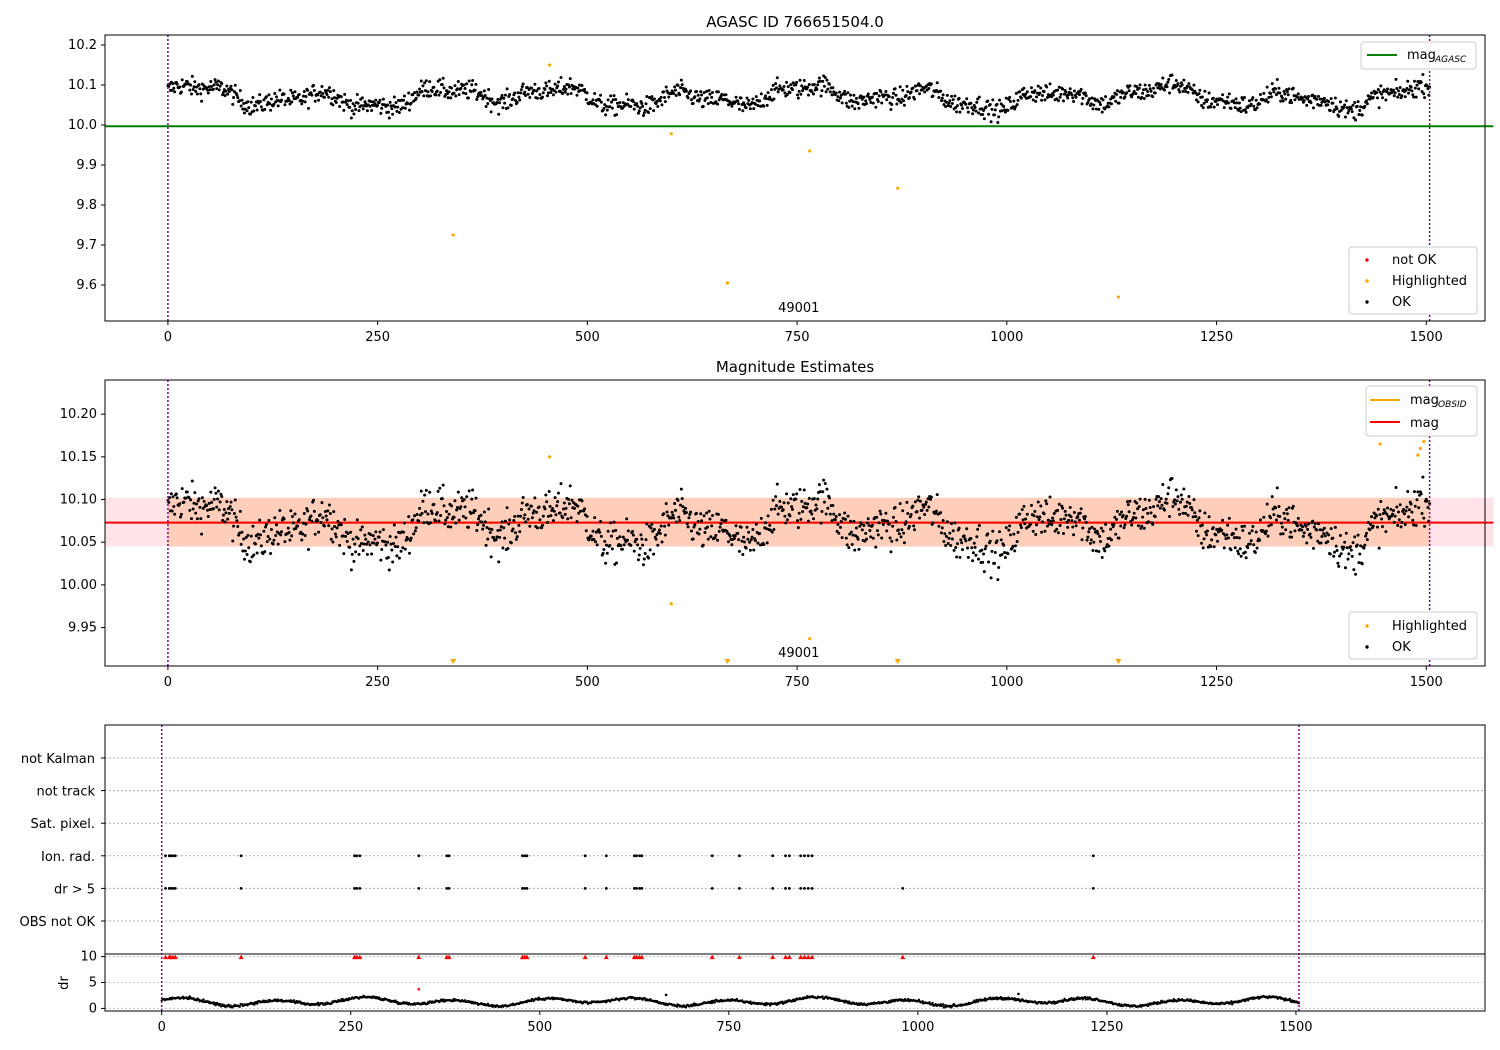 This screenshot has width=1500, height=1050. Describe the element at coordinates (1413, 635) in the screenshot. I see `legend-box` at that location.